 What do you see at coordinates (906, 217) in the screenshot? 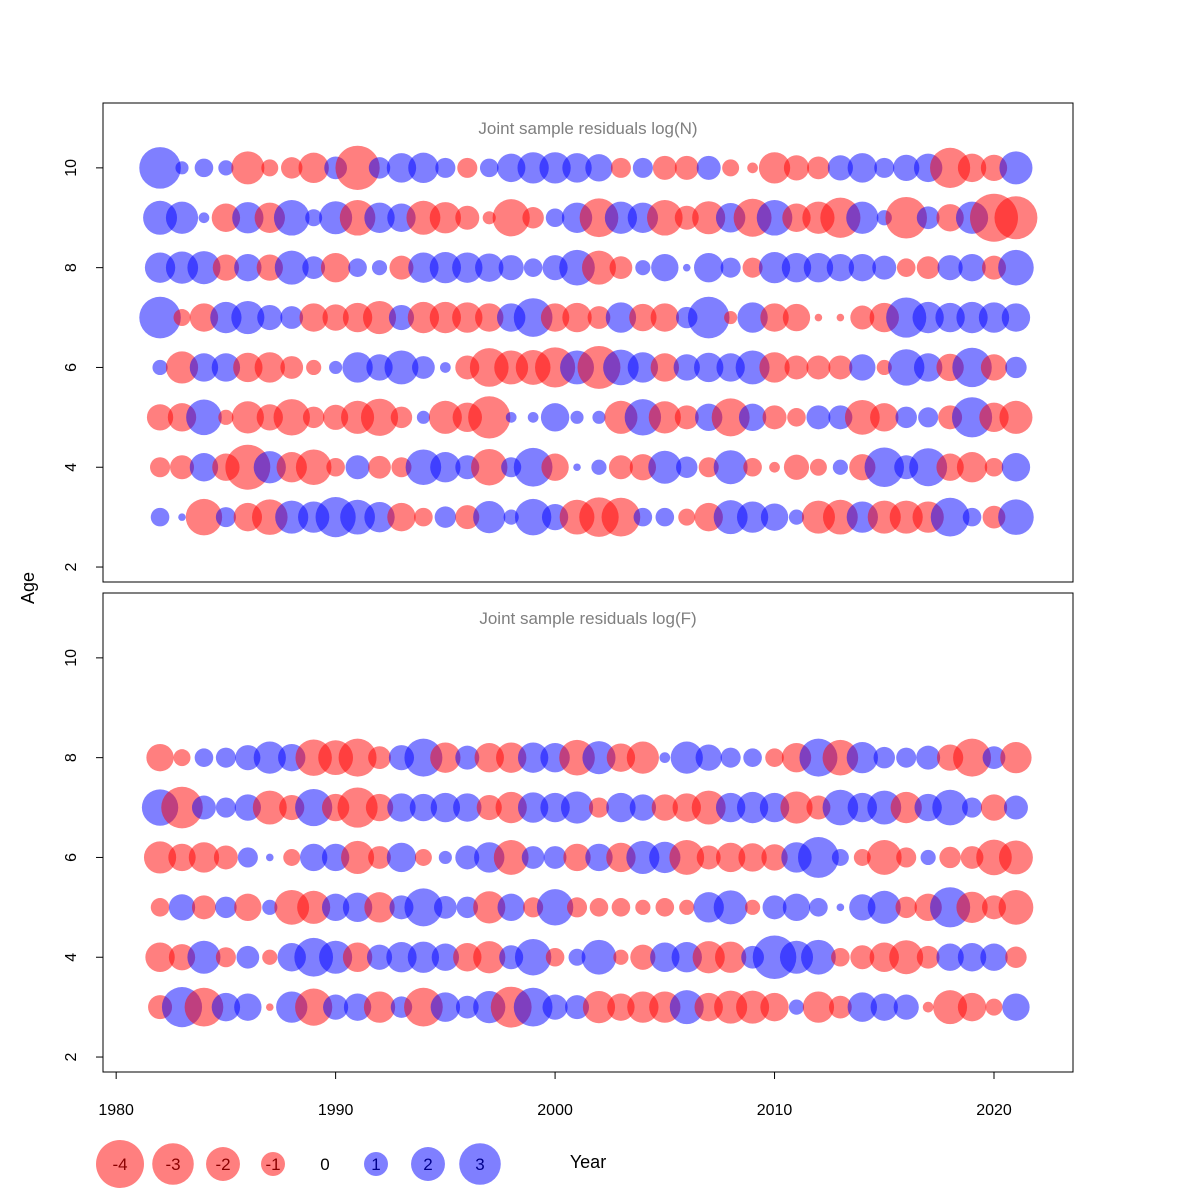
I see `bubble-age9-2016` at bounding box center [906, 217].